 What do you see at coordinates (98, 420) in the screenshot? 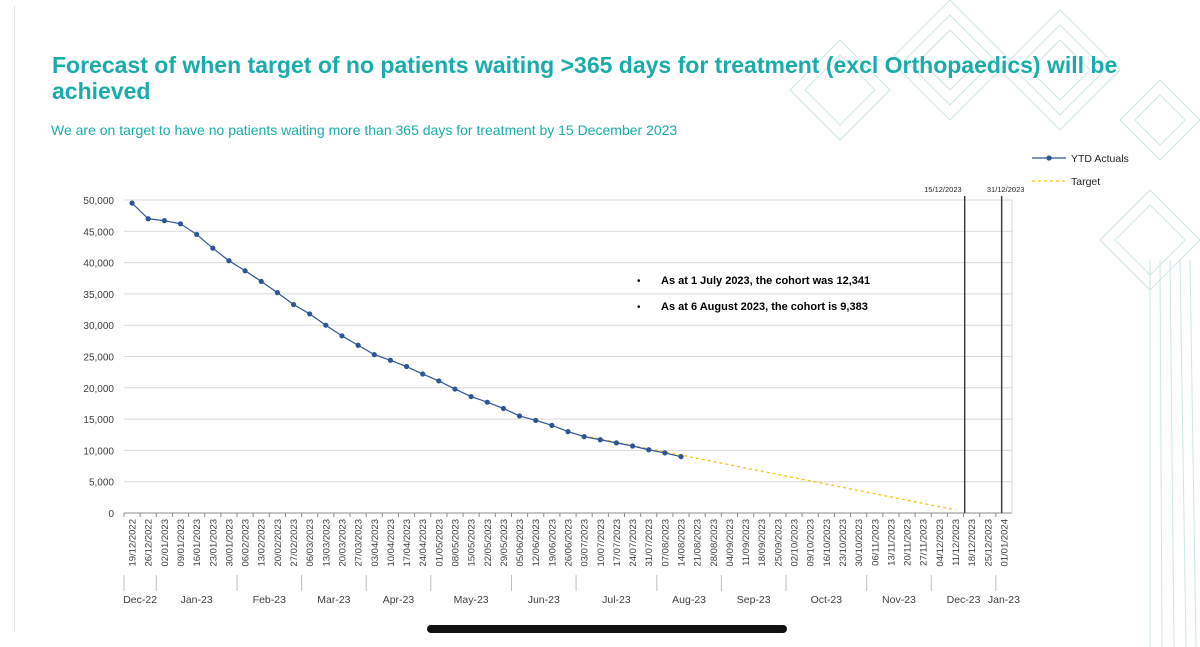
I see `y-tick-label: 15,000` at bounding box center [98, 420].